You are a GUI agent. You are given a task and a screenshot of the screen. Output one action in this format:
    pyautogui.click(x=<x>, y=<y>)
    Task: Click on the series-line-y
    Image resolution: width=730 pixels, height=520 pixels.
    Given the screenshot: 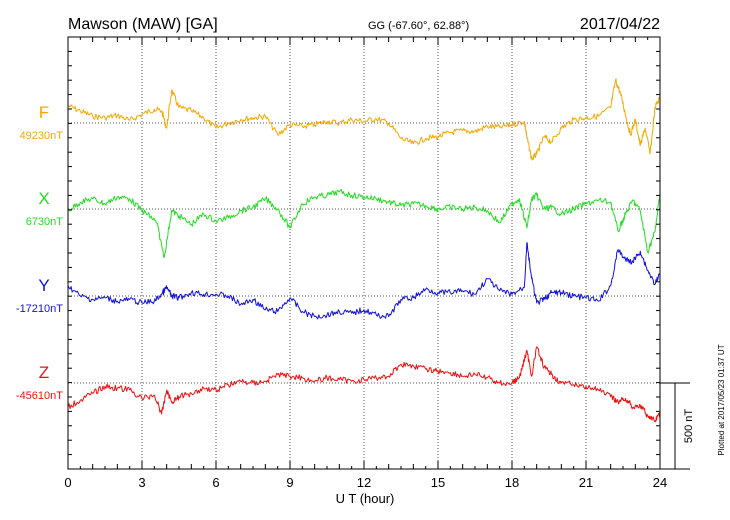 What is the action you would take?
    pyautogui.click(x=364, y=281)
    